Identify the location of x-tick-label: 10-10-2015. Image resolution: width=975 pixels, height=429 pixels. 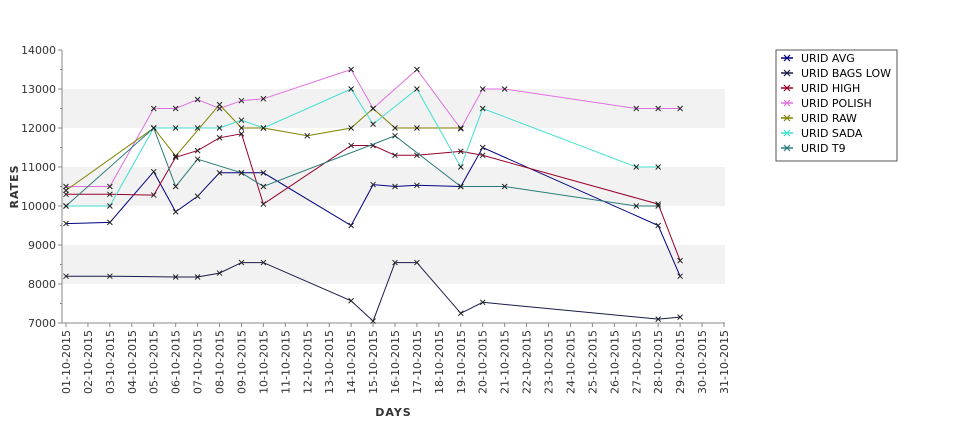
(263, 362).